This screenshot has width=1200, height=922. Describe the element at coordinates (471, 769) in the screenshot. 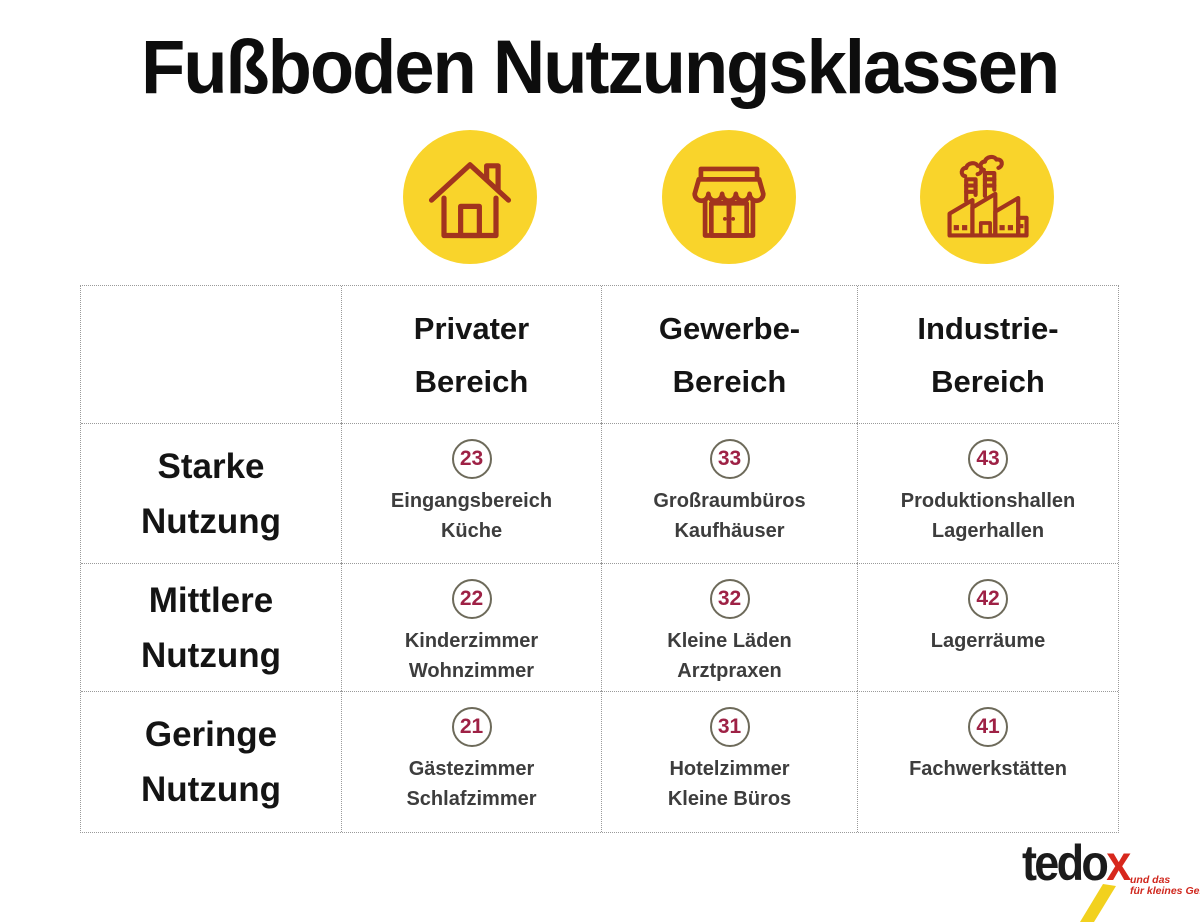

I see `cell-line: Gästezimmer` at that location.